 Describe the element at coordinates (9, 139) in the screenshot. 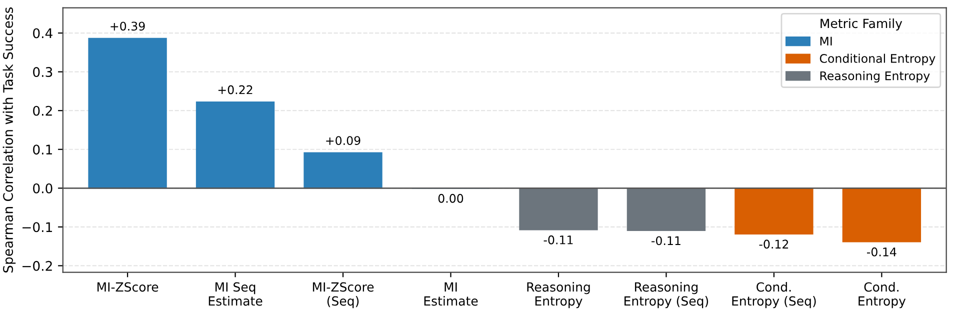

I see `y-axis-title: Spearman Correlation with Task Success` at that location.